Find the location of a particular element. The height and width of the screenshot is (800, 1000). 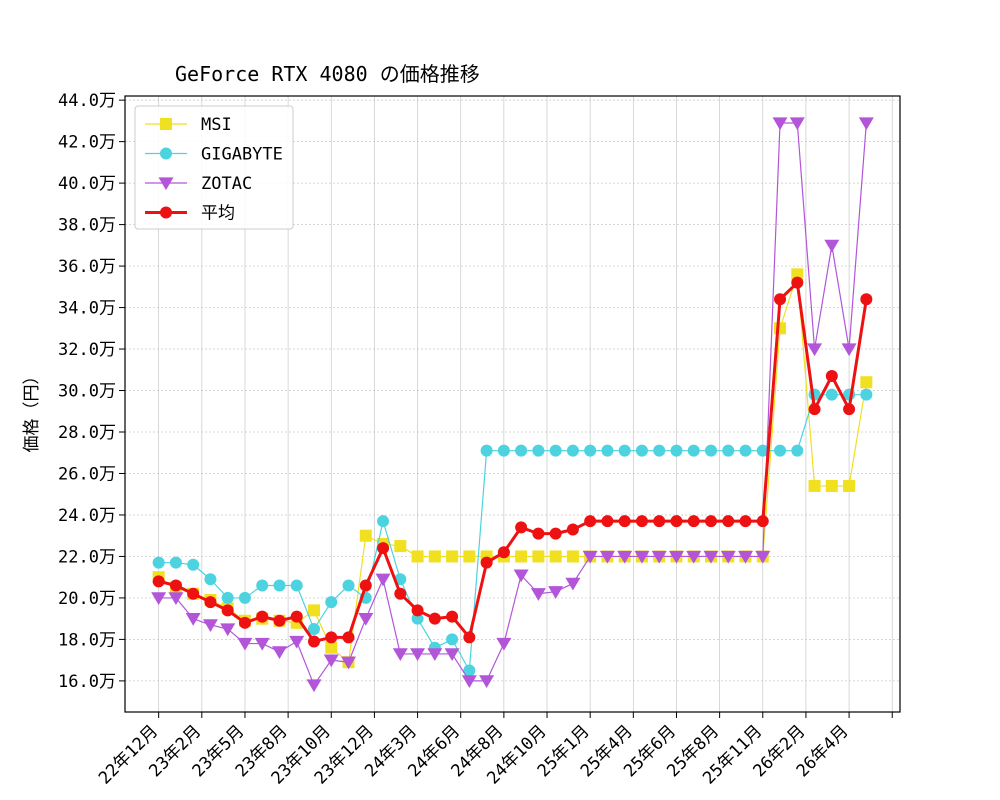

y-tick-label: 28.0万 is located at coordinates (87, 433).